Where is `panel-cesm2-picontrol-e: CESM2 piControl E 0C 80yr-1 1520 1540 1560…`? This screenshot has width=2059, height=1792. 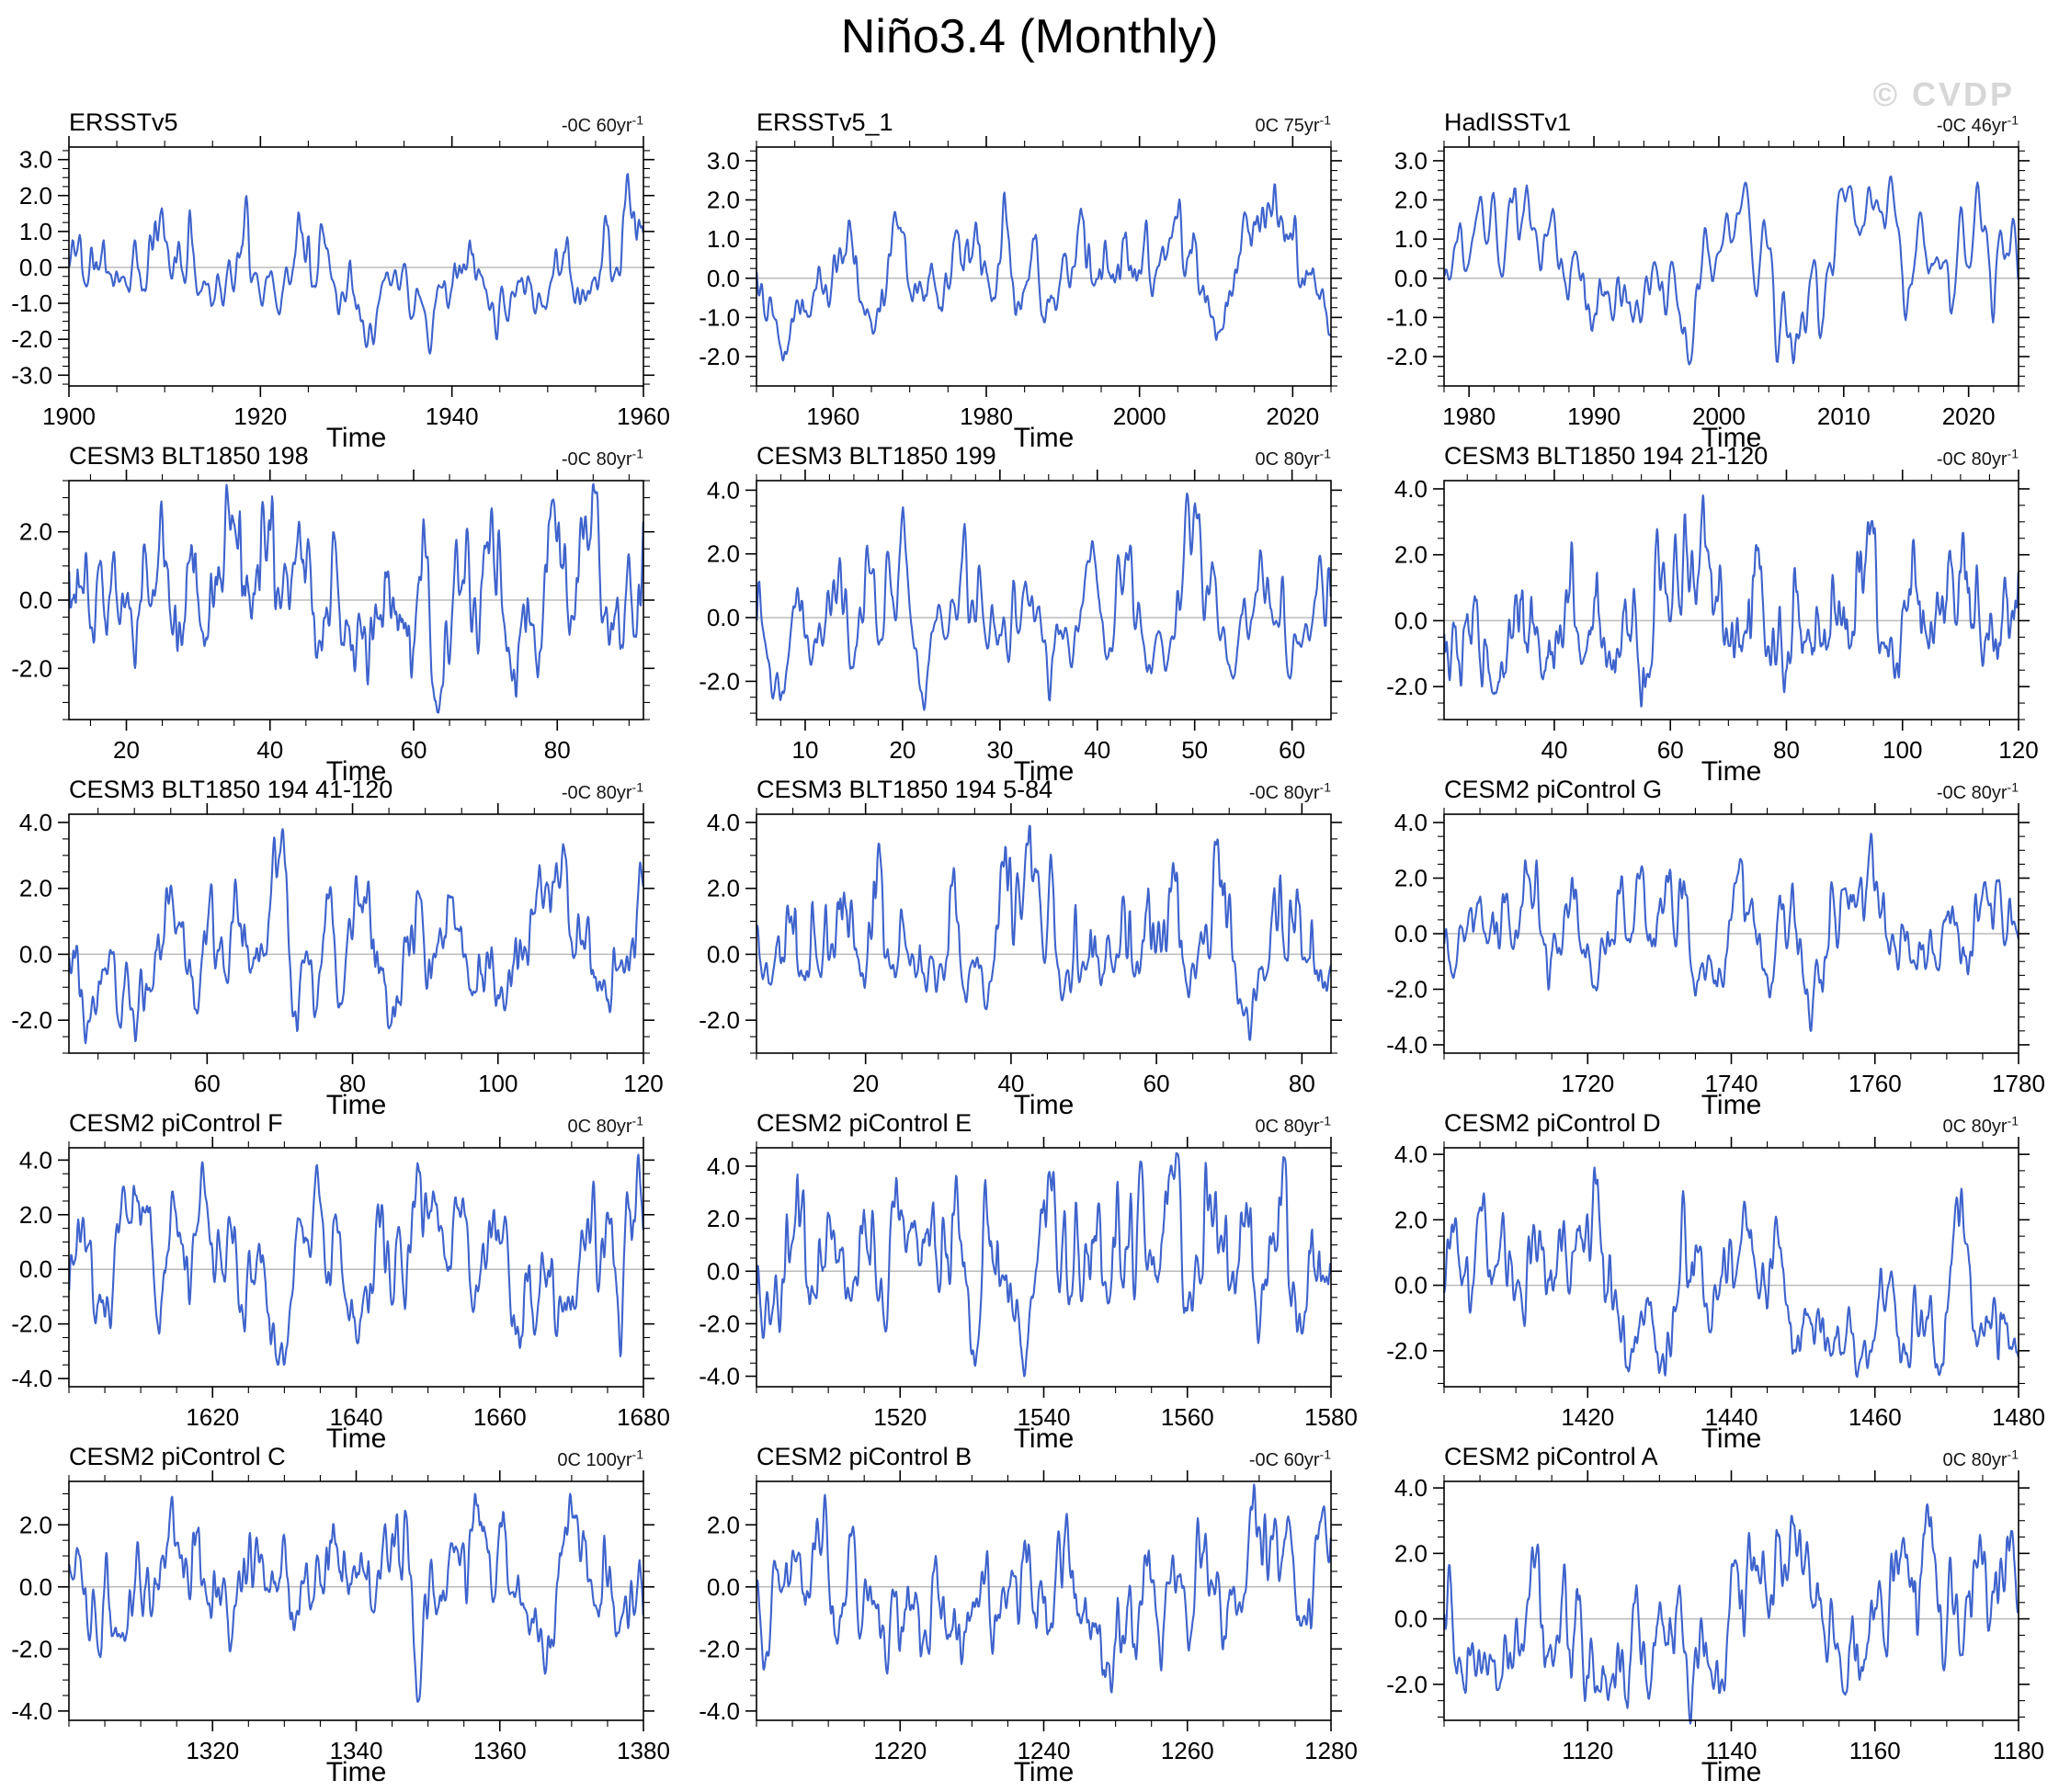
panel-cesm2-picontrol-e: CESM2 piControl E 0C 80yr-1 1520 1540 1560… is located at coordinates (1031, 1290).